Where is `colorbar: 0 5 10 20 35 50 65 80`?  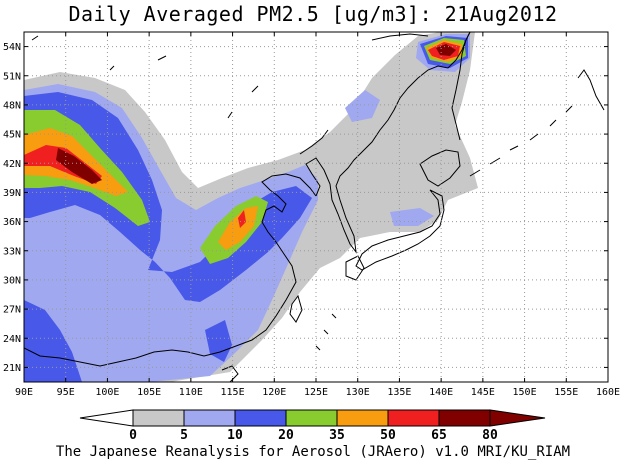
colorbar: 0 5 10 20 35 50 65 80 is located at coordinates (312, 426).